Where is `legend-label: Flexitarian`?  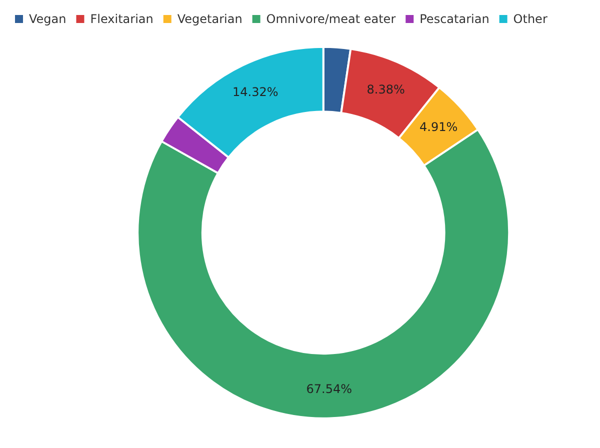 legend-label: Flexitarian is located at coordinates (122, 19).